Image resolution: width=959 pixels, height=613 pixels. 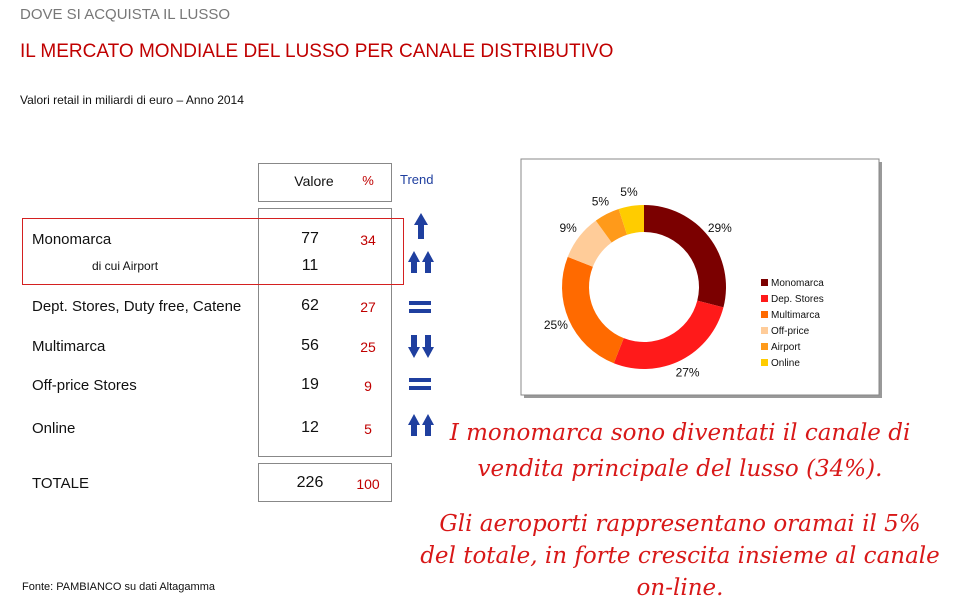 I want to click on legend-label: Dep. Stores, so click(x=797, y=299).